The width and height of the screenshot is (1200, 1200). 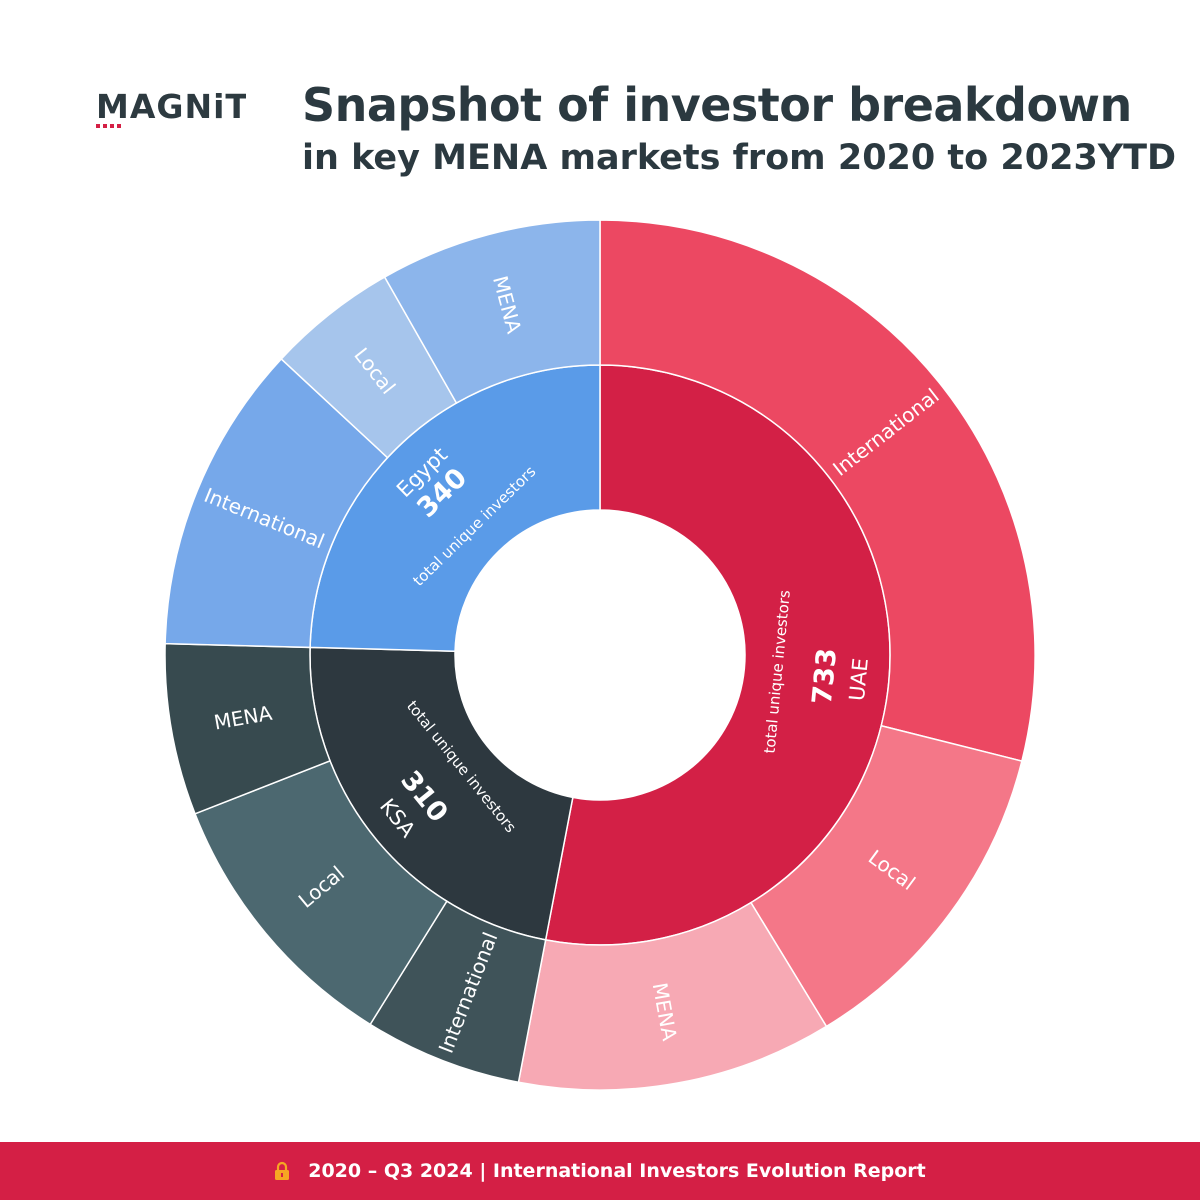 I want to click on total-label-uae: 733, so click(x=825, y=676).